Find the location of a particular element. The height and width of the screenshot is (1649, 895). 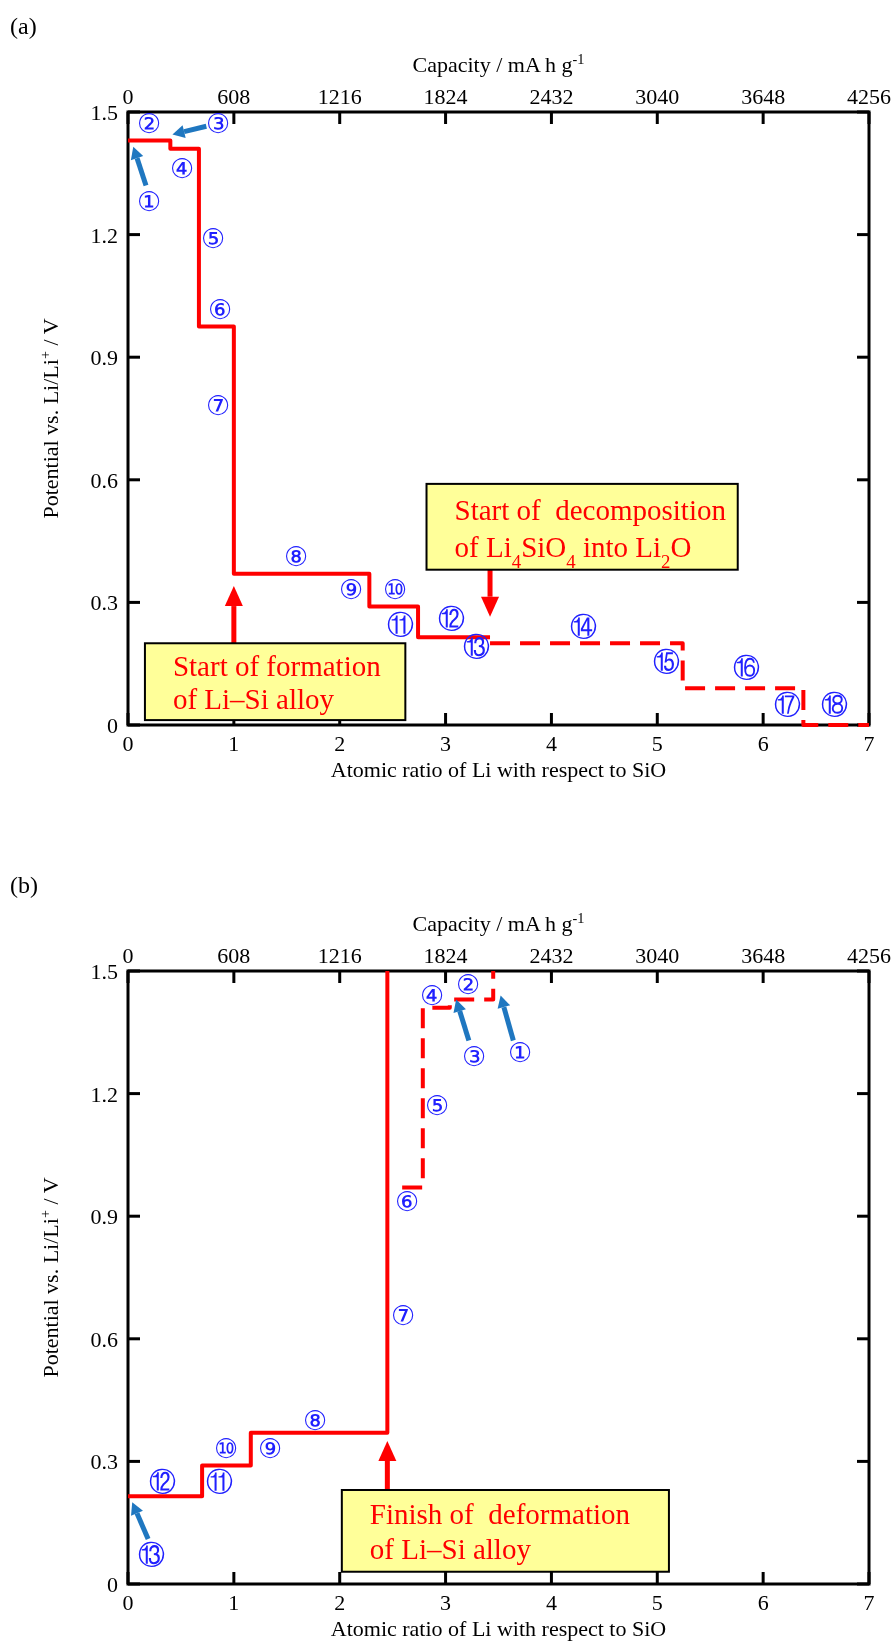

annotation: ⑮ is located at coordinates (667, 661).